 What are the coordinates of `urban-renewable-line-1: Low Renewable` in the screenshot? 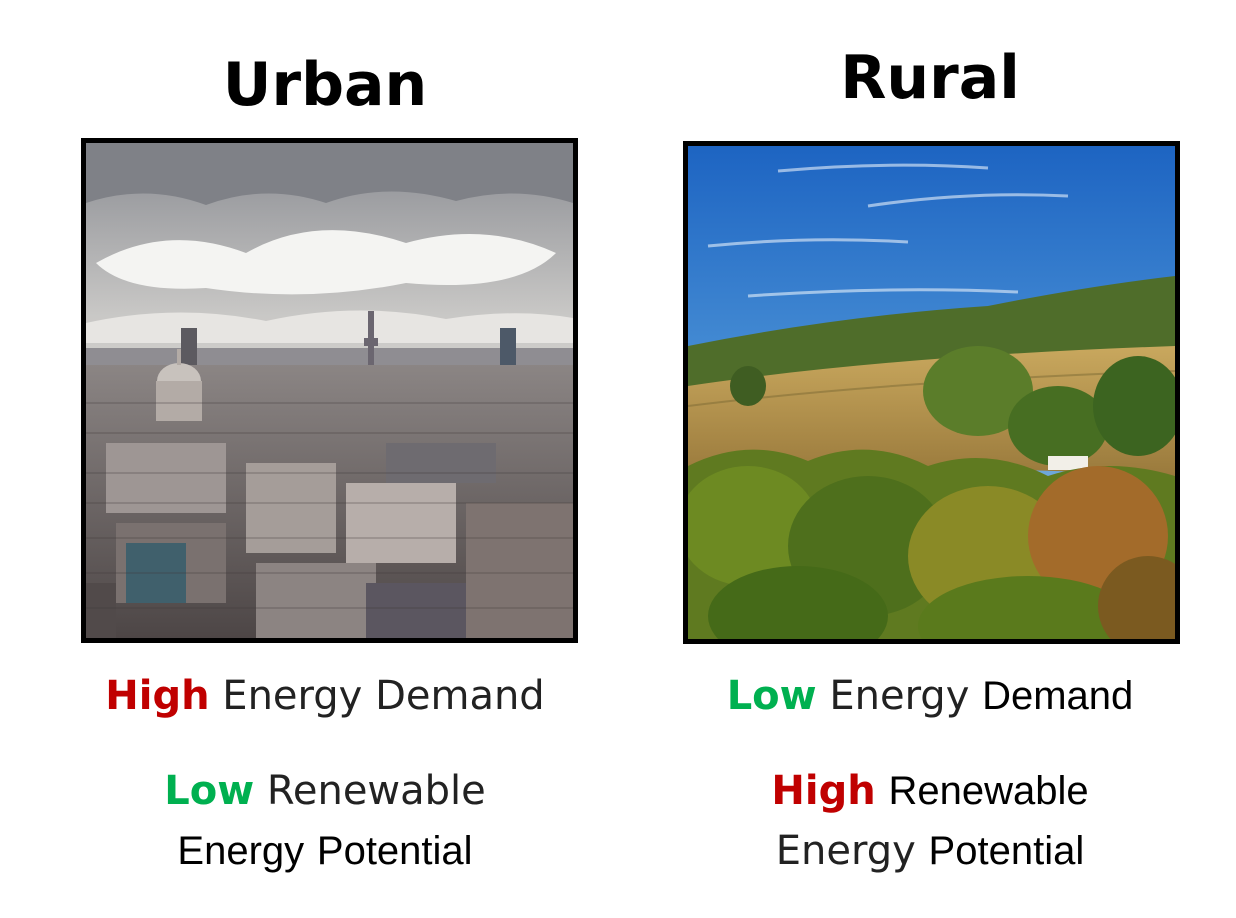 It's located at (325, 791).